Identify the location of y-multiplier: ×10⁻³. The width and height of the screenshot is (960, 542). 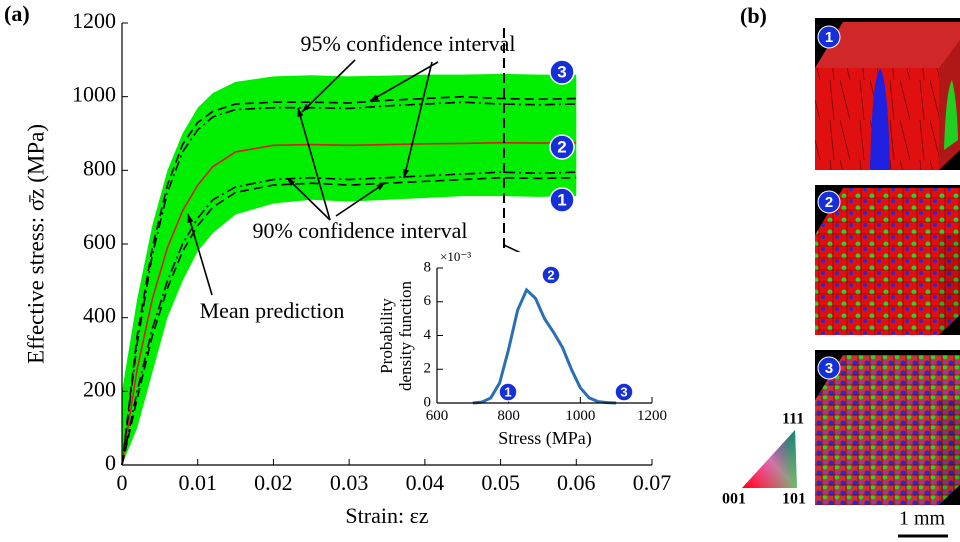
(455, 256).